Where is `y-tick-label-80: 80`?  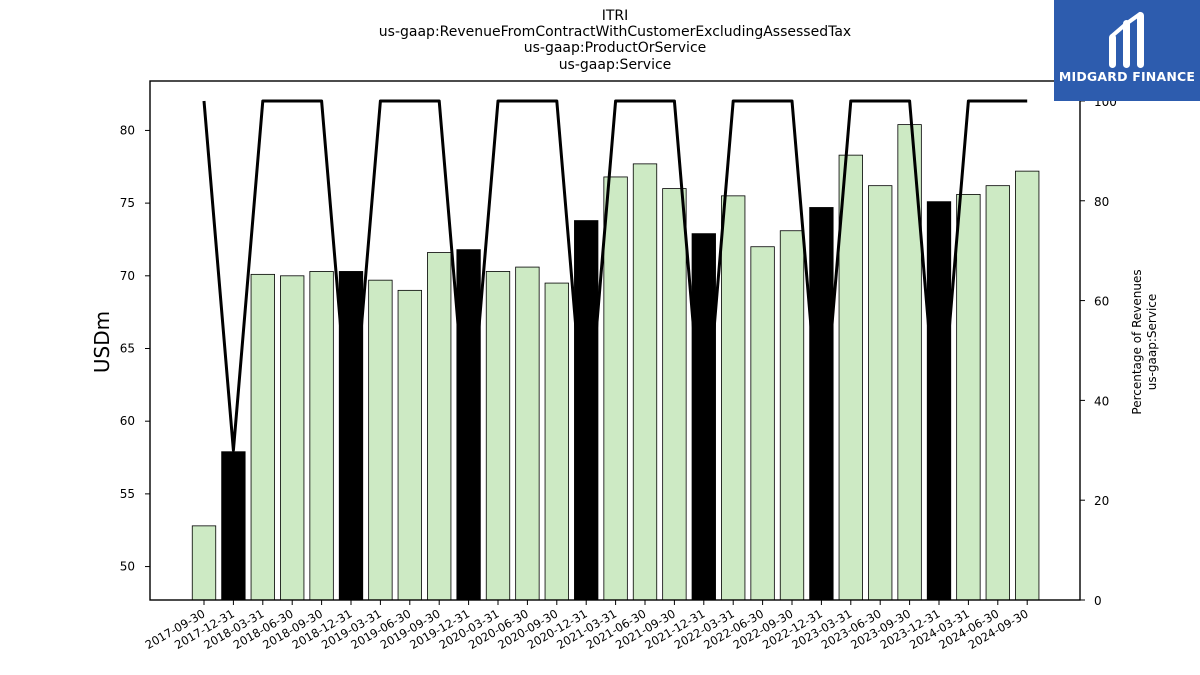
y-tick-label-80: 80 is located at coordinates (127, 130).